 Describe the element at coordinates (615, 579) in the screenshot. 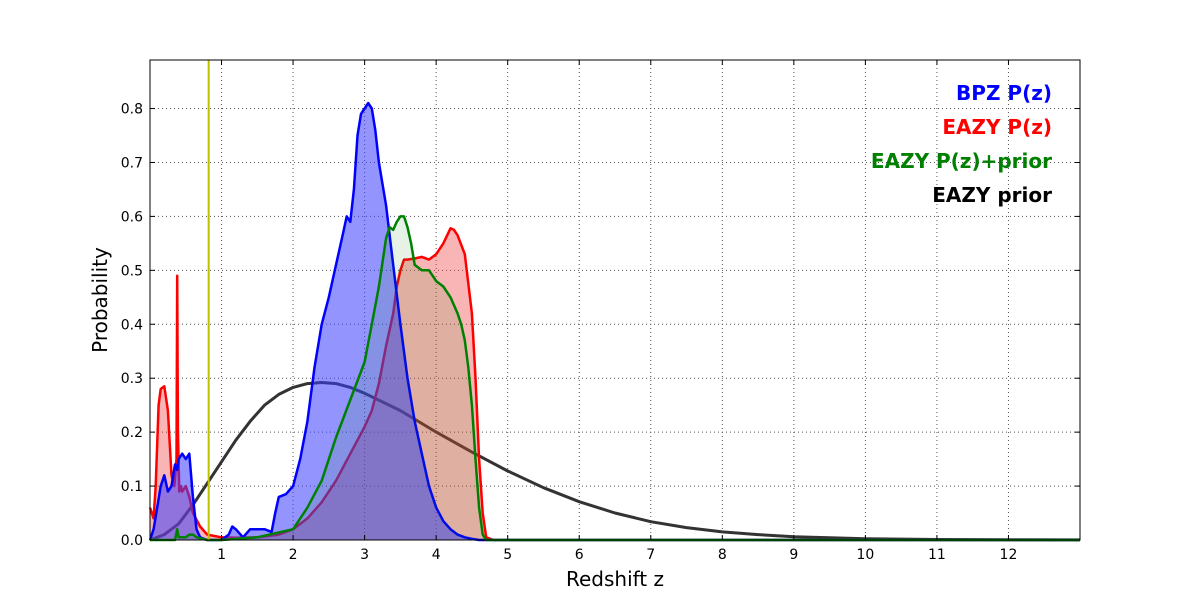

I see `x-axis-label: Redshift z` at that location.